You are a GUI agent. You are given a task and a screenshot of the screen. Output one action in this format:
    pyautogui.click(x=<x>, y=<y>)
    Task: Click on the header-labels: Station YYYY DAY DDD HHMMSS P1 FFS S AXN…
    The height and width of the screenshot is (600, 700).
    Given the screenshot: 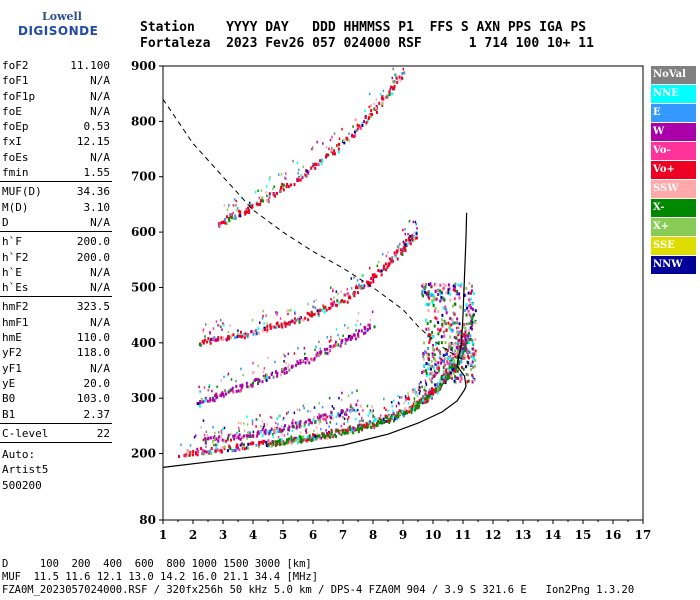 What is the action you would take?
    pyautogui.click(x=363, y=27)
    